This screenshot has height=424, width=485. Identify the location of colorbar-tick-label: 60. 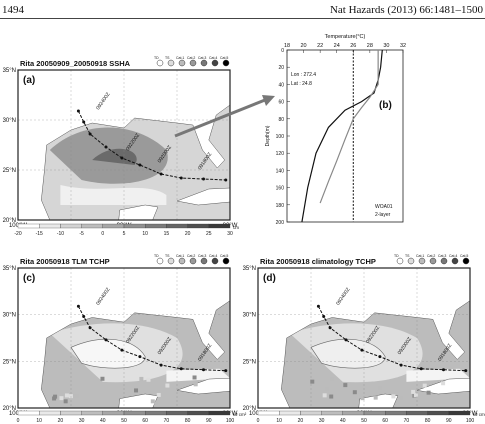
(145, 421).